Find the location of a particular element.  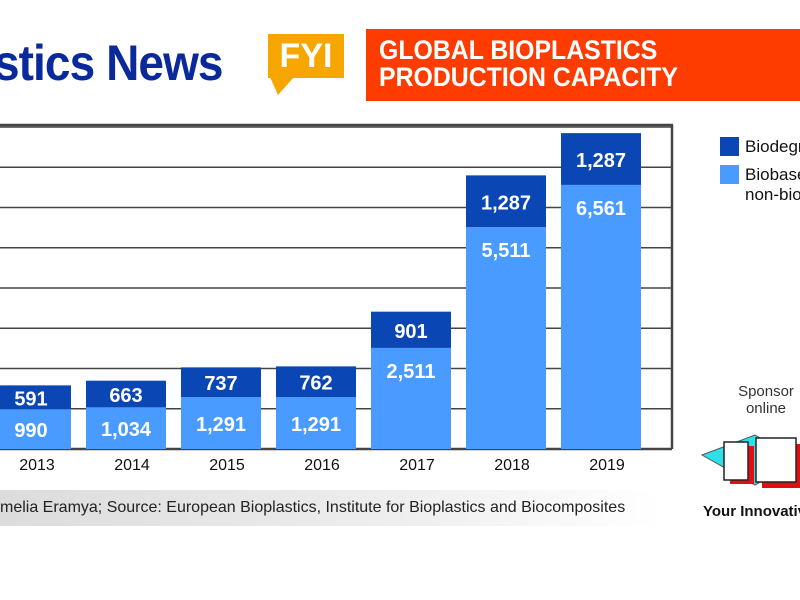

x-tick-label: 2017 is located at coordinates (417, 465).